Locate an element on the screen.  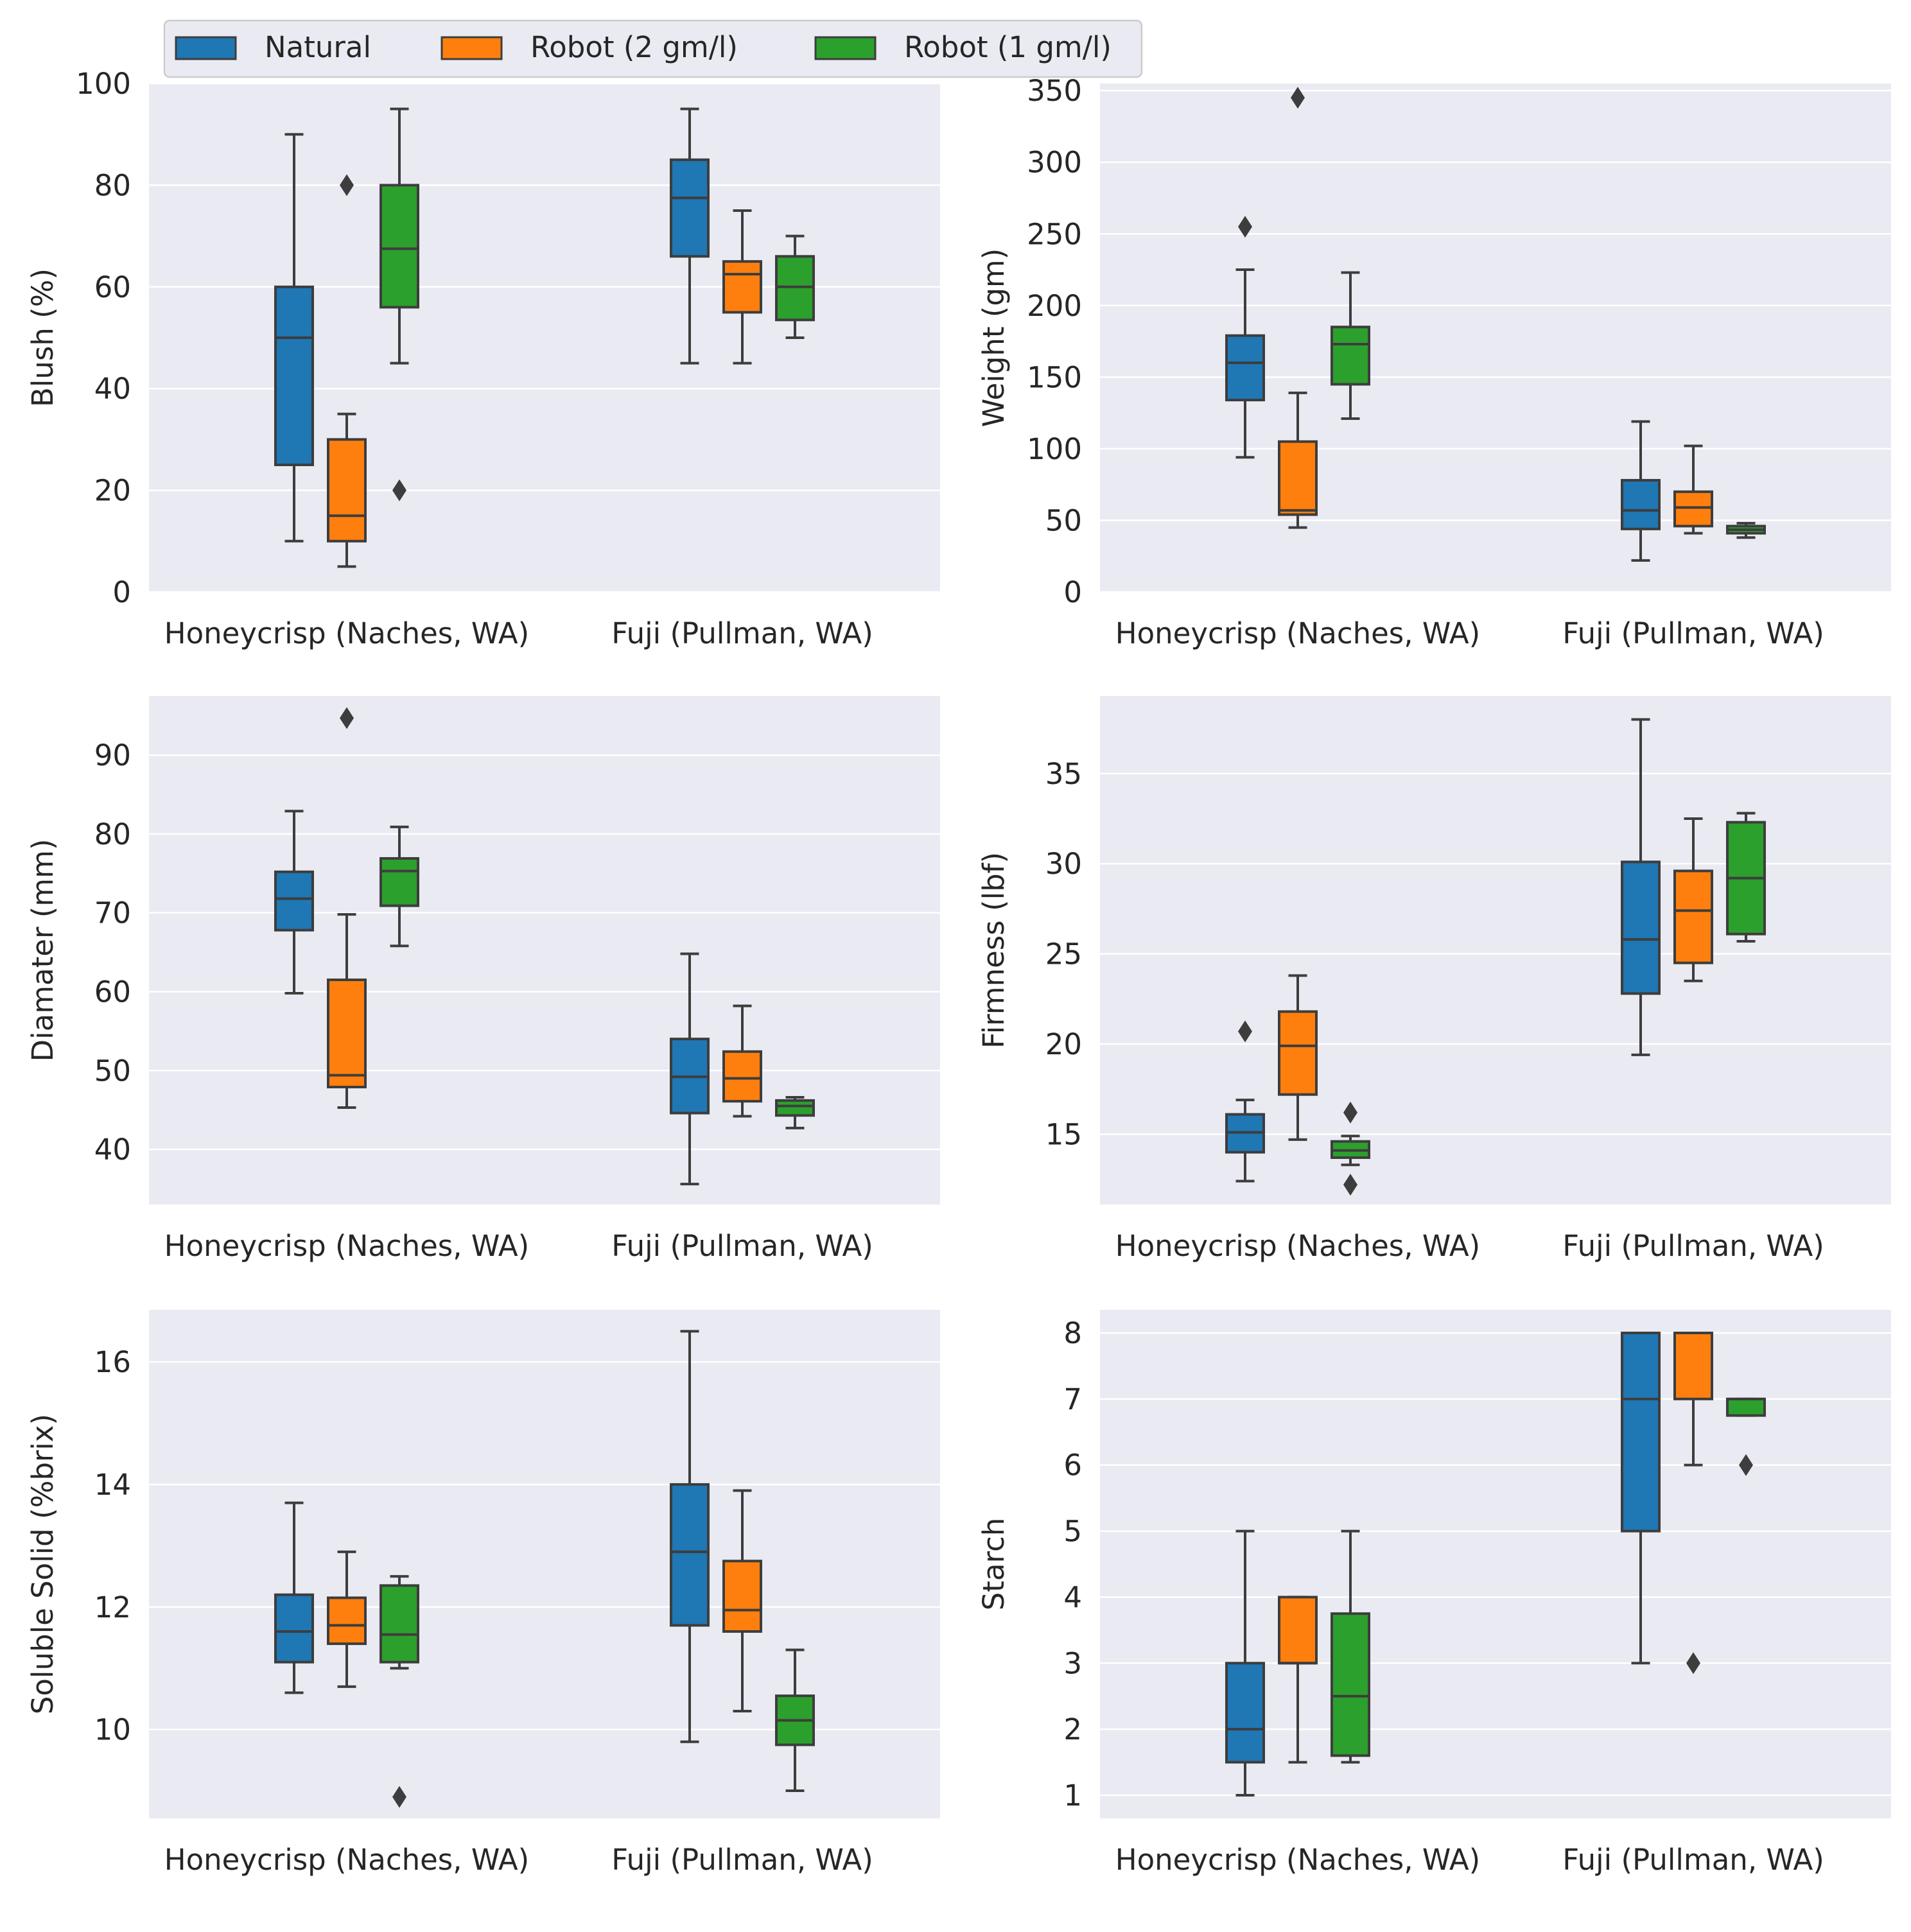
y-tick-label: 15 is located at coordinates (1063, 1134).